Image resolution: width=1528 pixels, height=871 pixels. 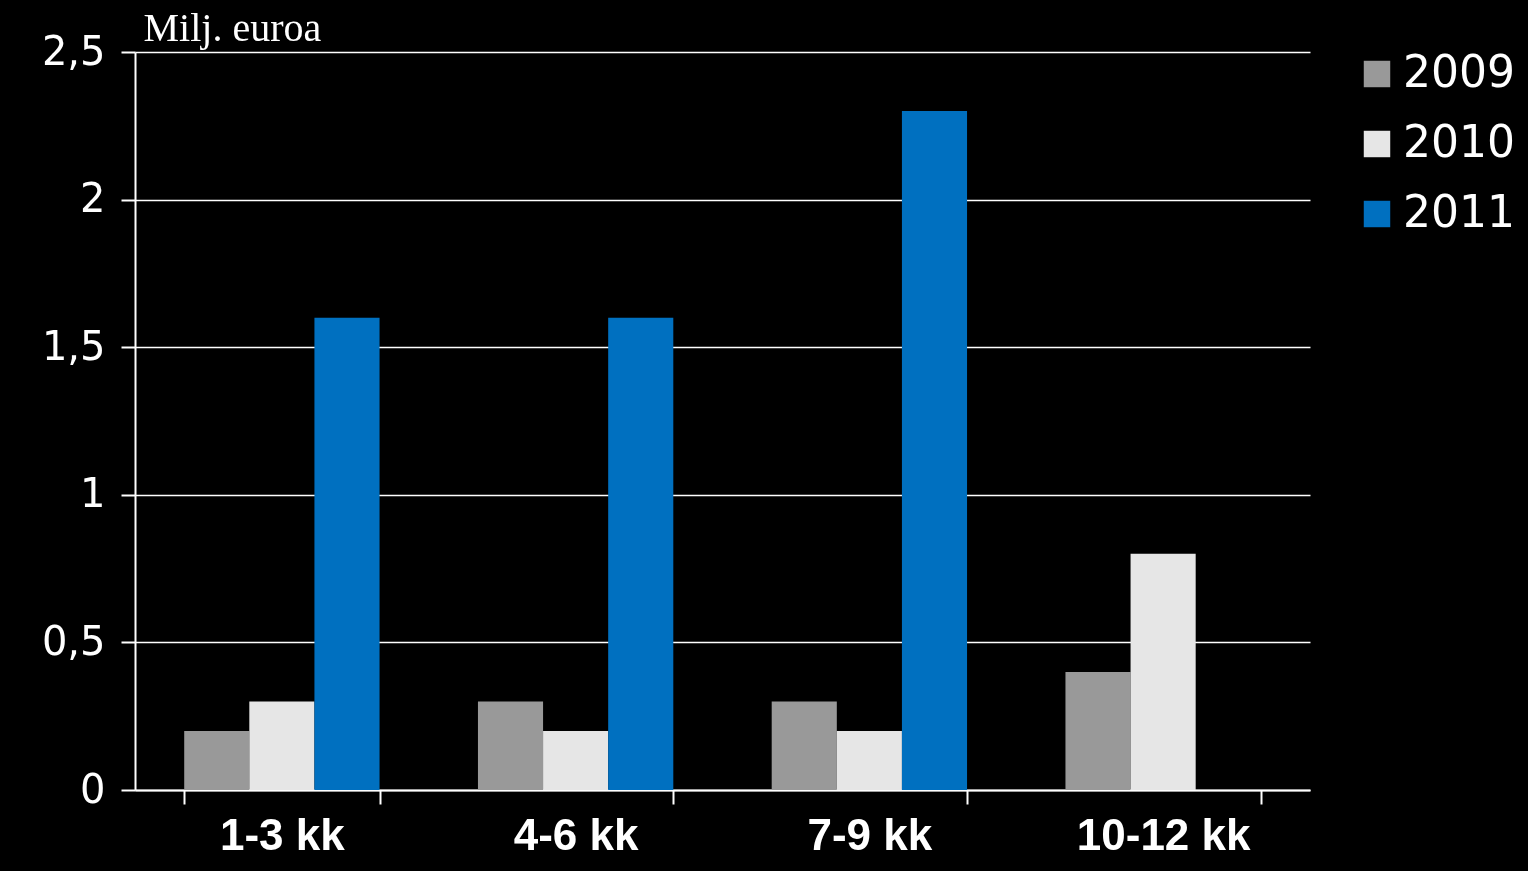 I want to click on legend-label: 2010, so click(x=1459, y=141).